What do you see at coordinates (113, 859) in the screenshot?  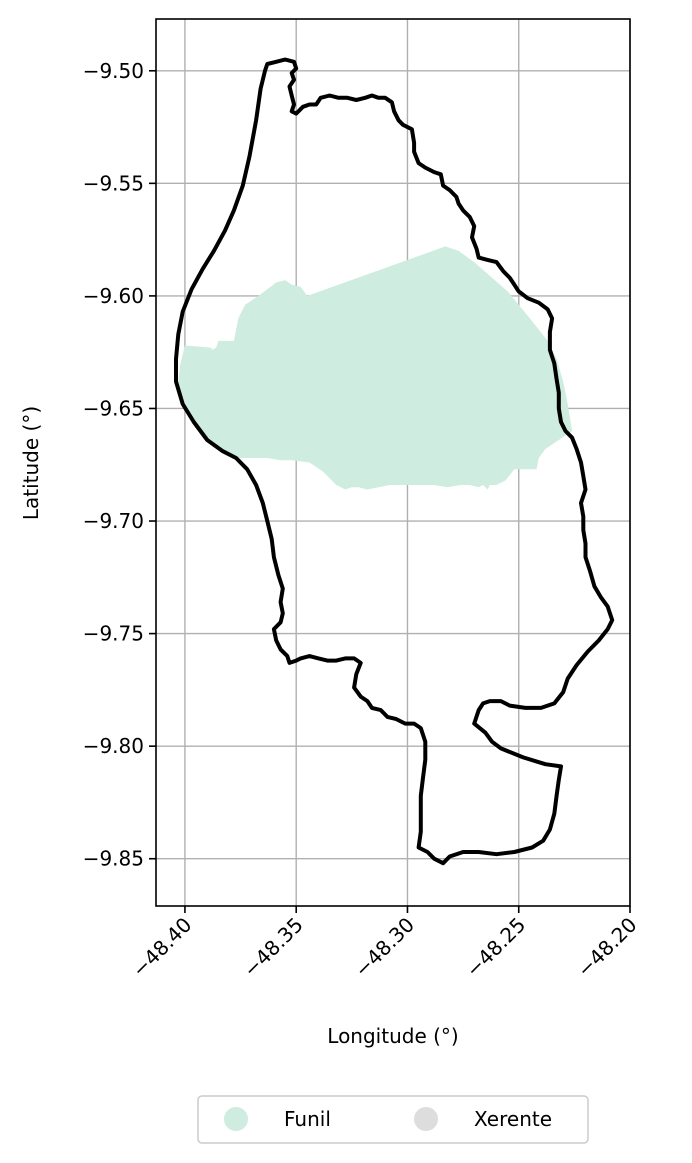 I see `y-tick-label: −9.85` at bounding box center [113, 859].